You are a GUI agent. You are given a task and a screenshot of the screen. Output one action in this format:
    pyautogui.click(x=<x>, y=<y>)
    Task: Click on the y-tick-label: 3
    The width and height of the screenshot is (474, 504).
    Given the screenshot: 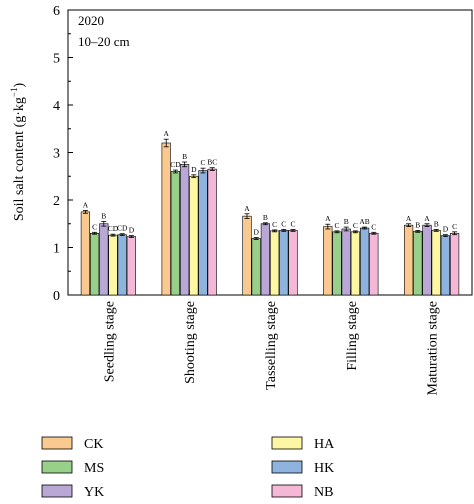 What is the action you would take?
    pyautogui.click(x=56, y=154)
    